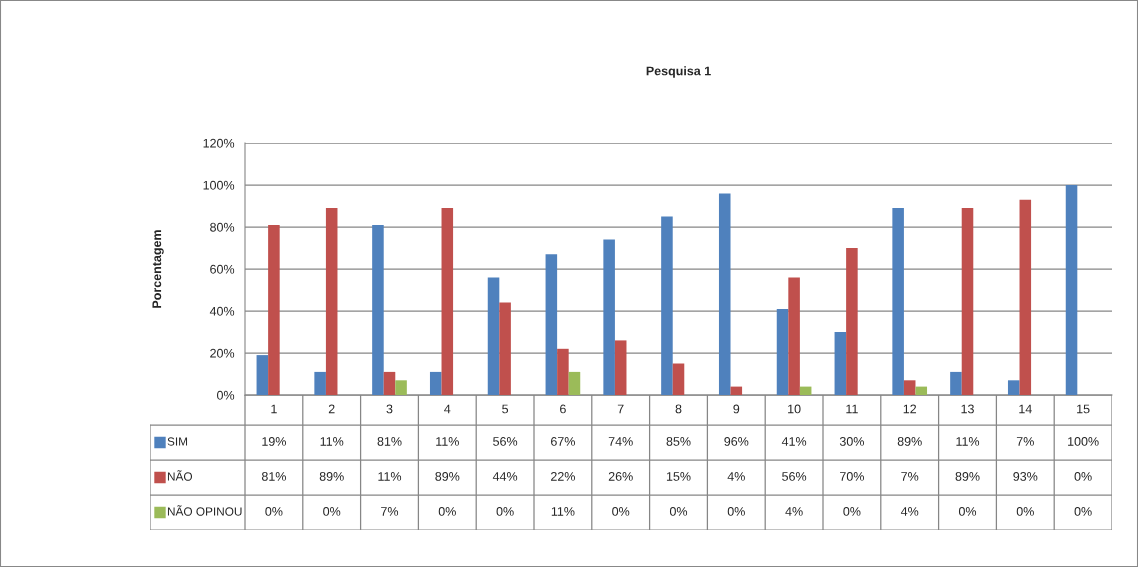 This screenshot has height=567, width=1138. I want to click on legend-label: SIM, so click(177, 441).